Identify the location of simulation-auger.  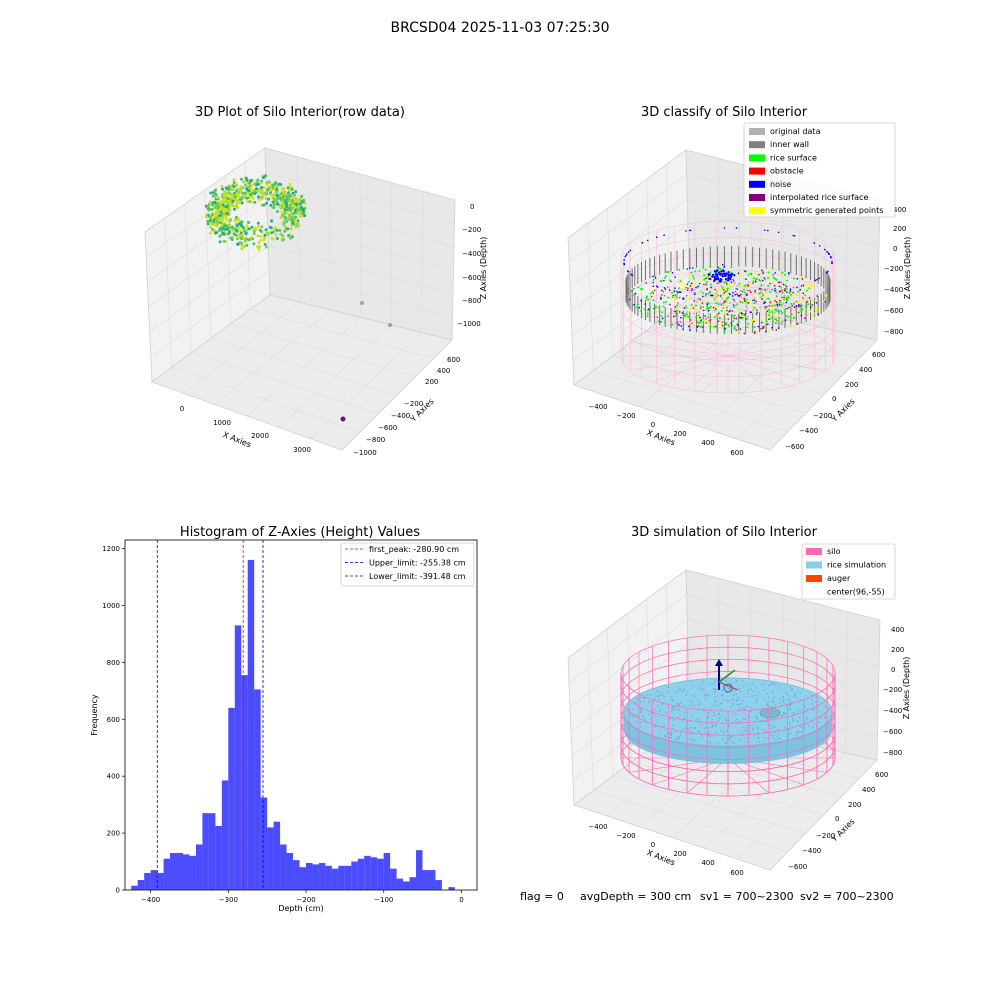
(727, 676).